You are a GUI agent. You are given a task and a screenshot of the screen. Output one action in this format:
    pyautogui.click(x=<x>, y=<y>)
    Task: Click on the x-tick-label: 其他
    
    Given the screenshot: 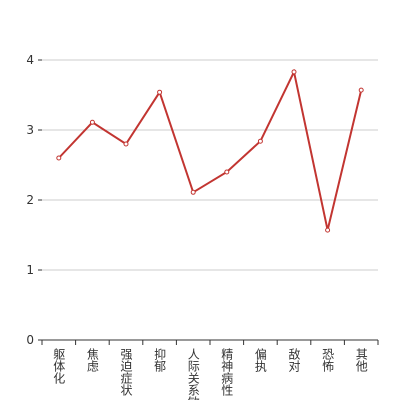 What is the action you would take?
    pyautogui.click(x=361, y=360)
    